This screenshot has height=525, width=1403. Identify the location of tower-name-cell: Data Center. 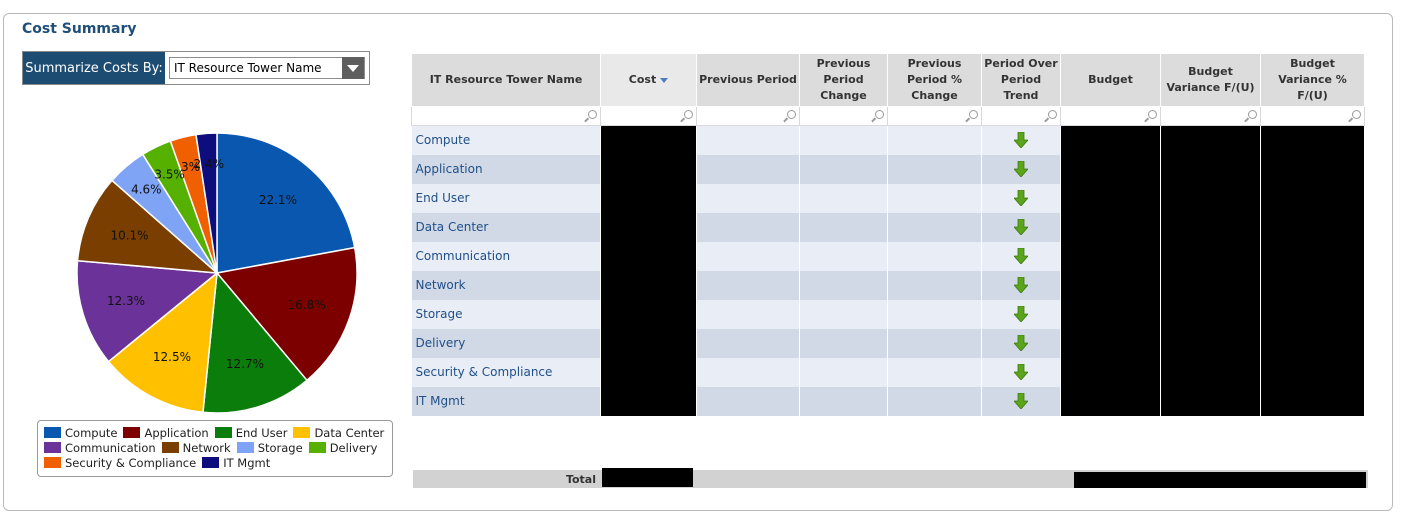
(506, 227).